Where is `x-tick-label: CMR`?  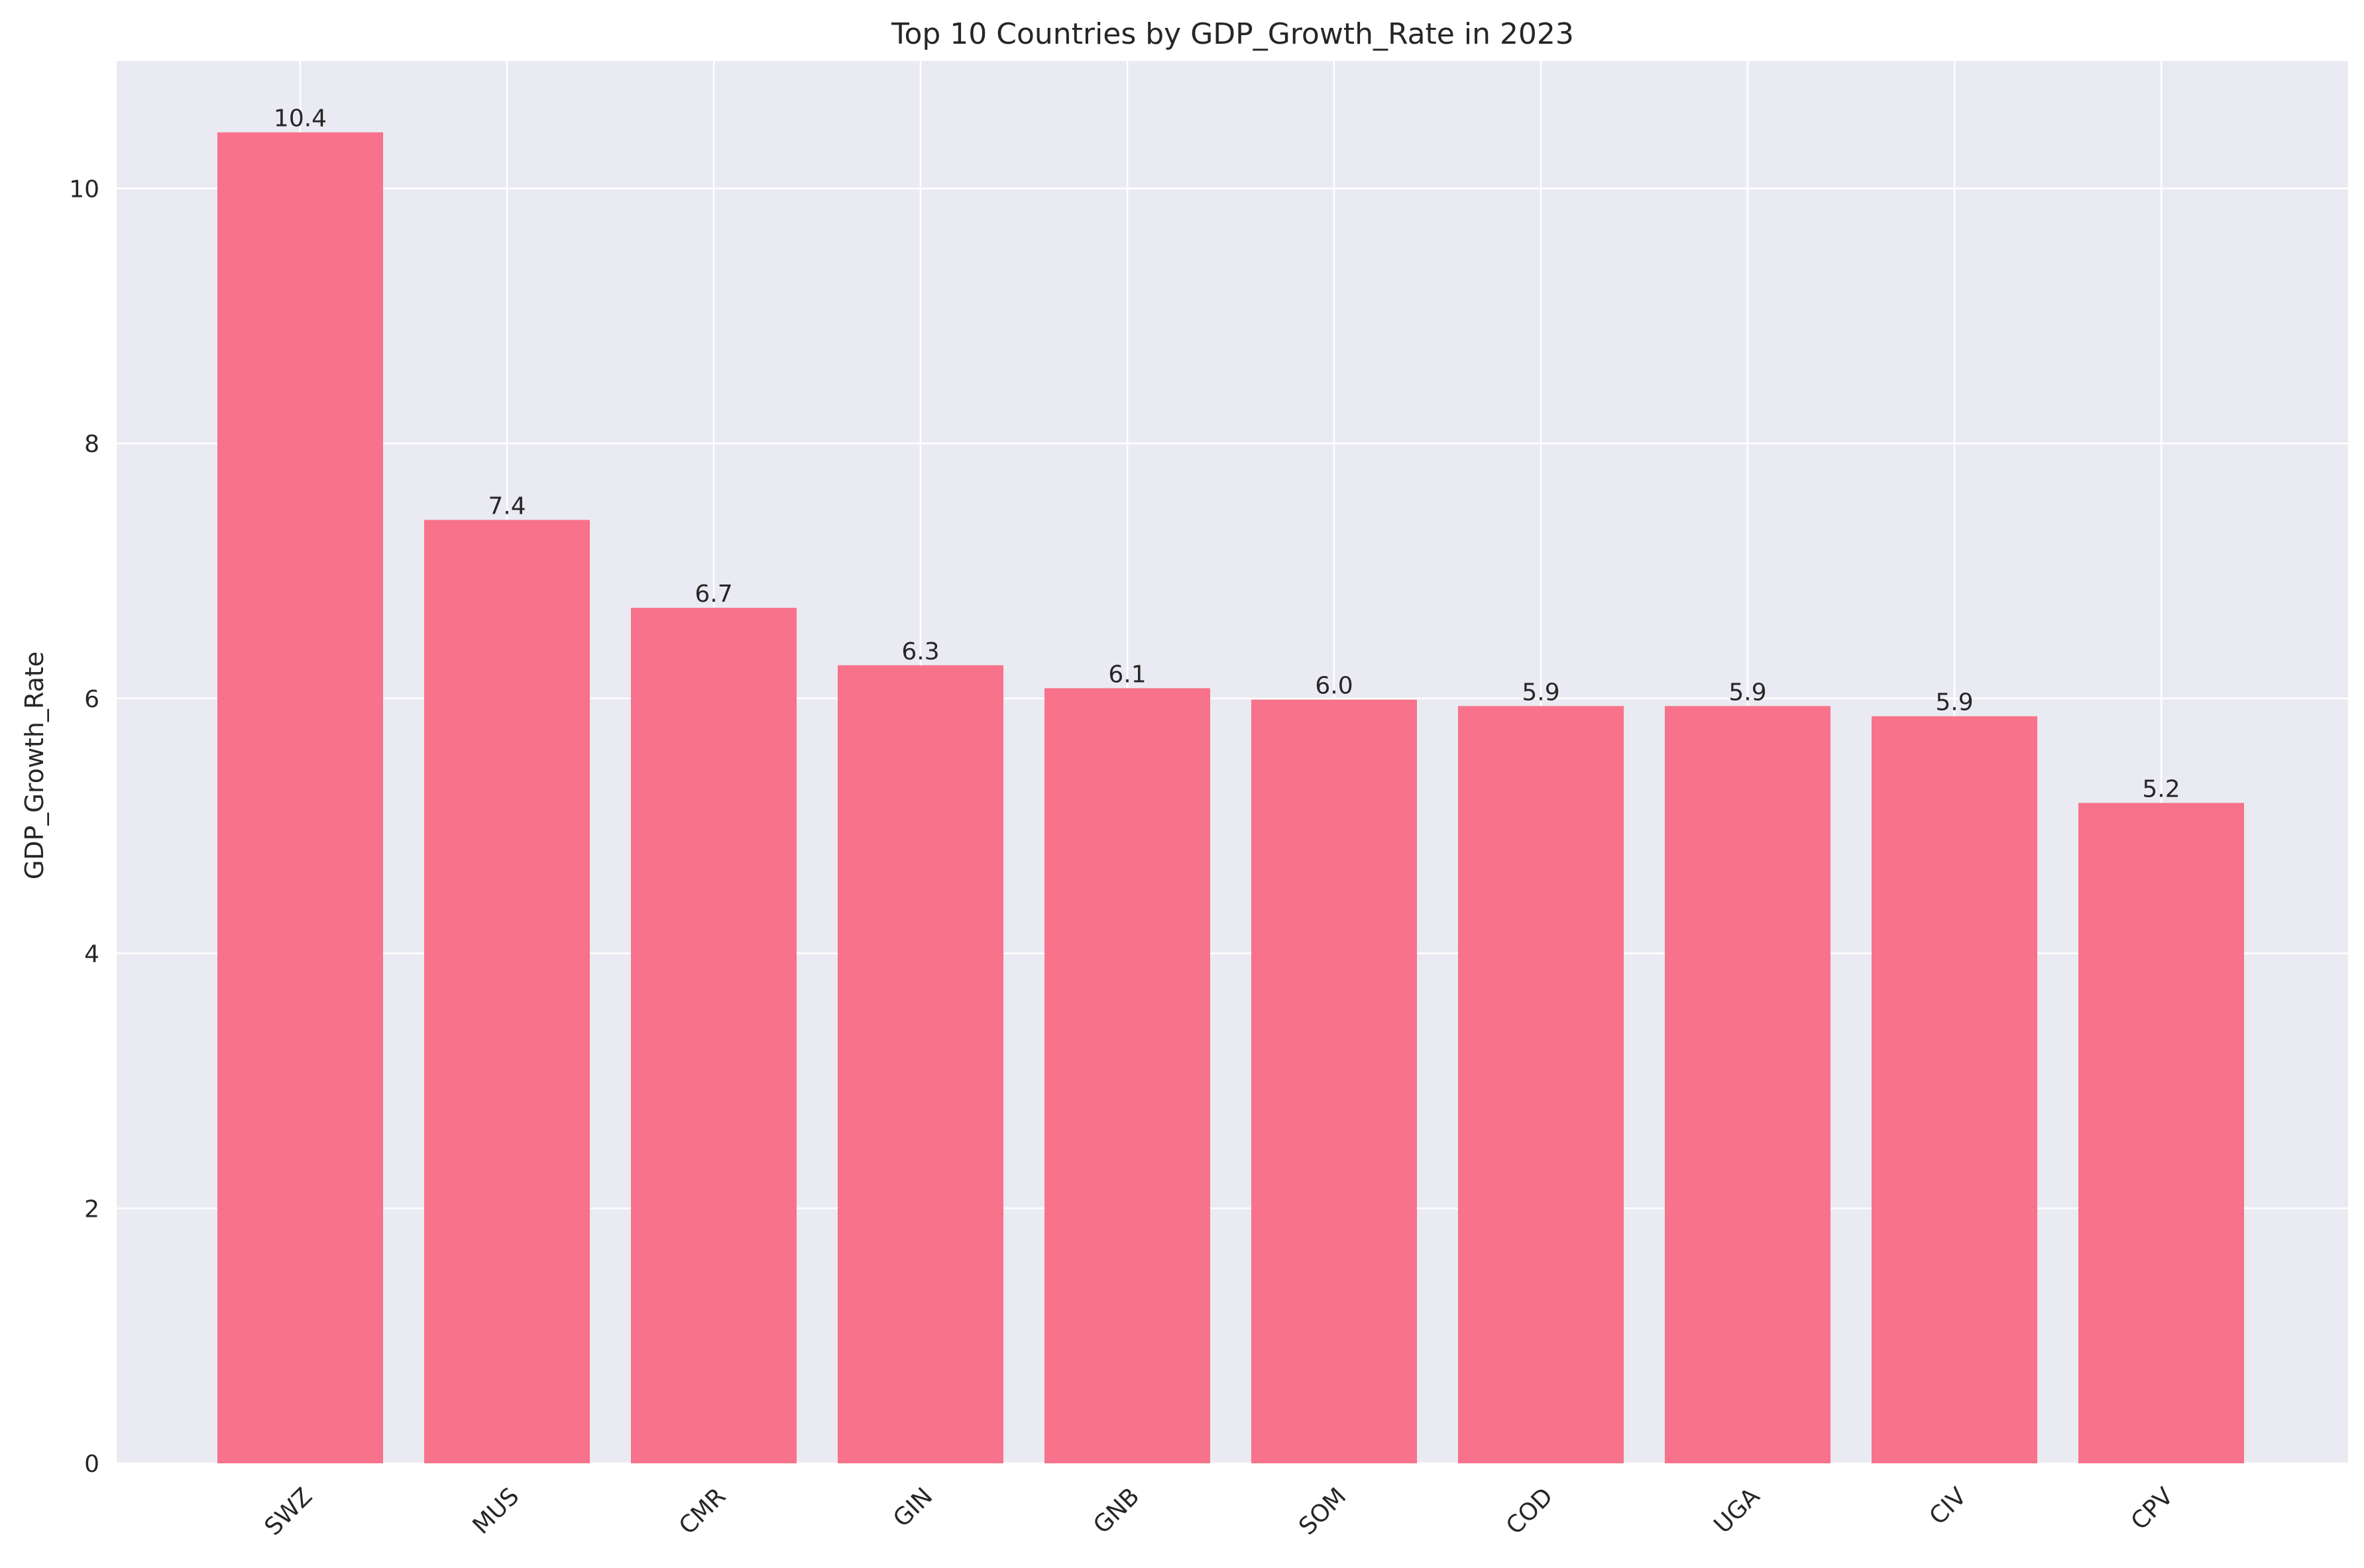
x-tick-label: CMR is located at coordinates (702, 1512).